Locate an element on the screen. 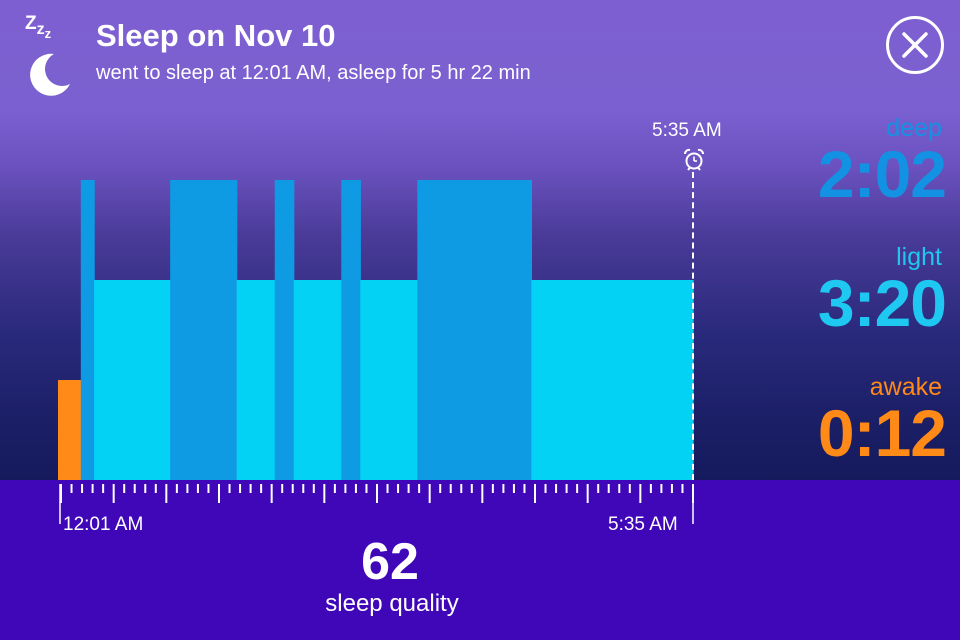  deep-value: 2:02 is located at coordinates (882, 174).